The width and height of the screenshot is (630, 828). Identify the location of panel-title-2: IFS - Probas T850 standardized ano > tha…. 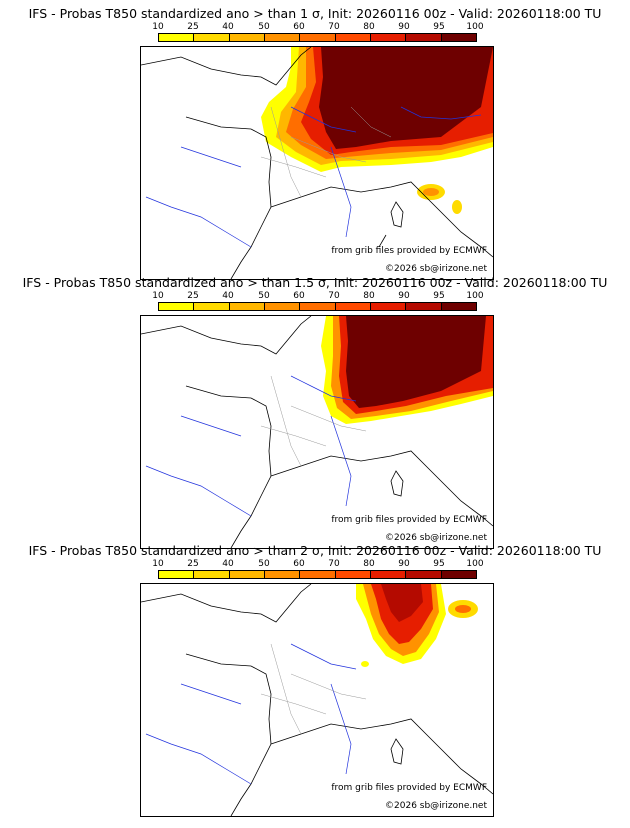
(315, 282).